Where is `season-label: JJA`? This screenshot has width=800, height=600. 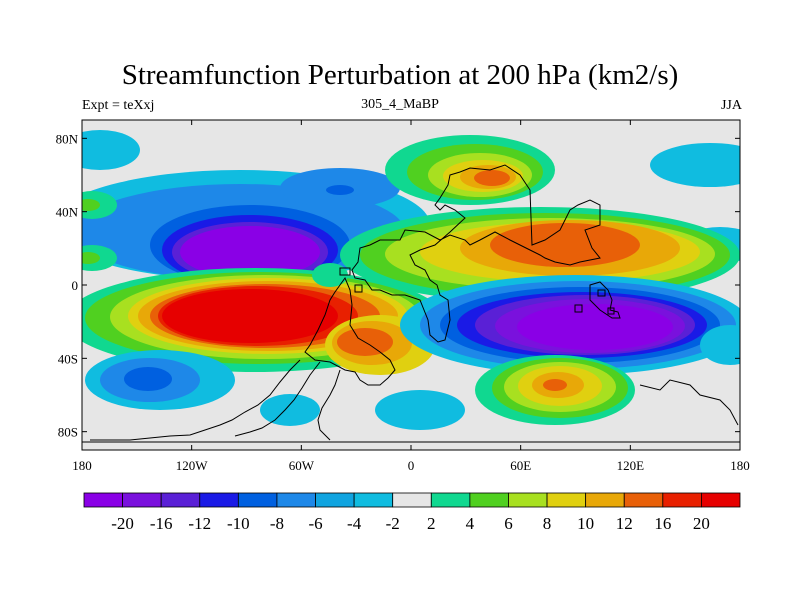 season-label: JJA is located at coordinates (731, 105).